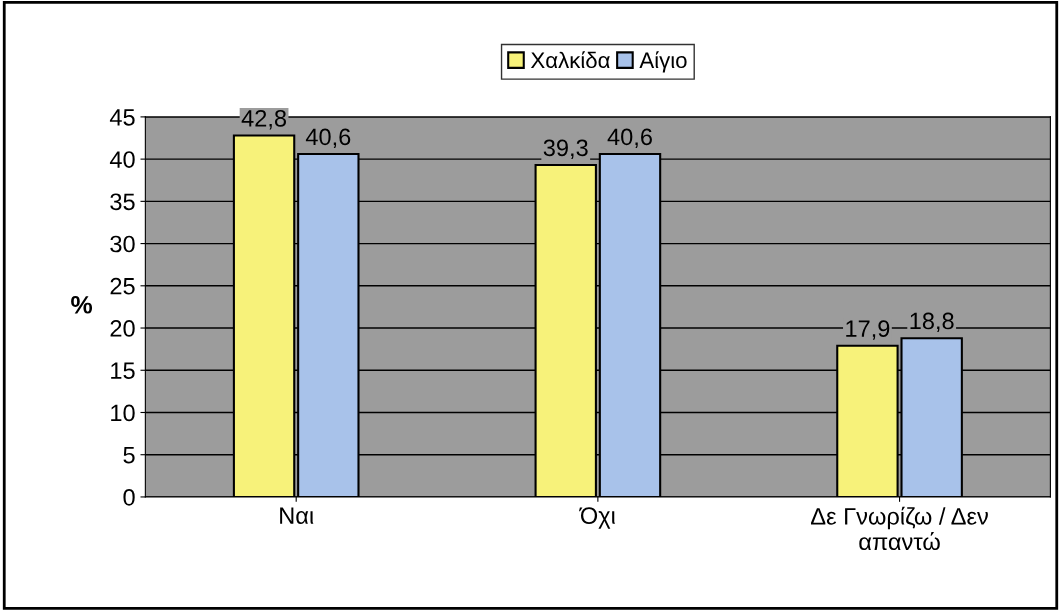  Describe the element at coordinates (129, 455) in the screenshot. I see `y-tick-label: 5` at that location.